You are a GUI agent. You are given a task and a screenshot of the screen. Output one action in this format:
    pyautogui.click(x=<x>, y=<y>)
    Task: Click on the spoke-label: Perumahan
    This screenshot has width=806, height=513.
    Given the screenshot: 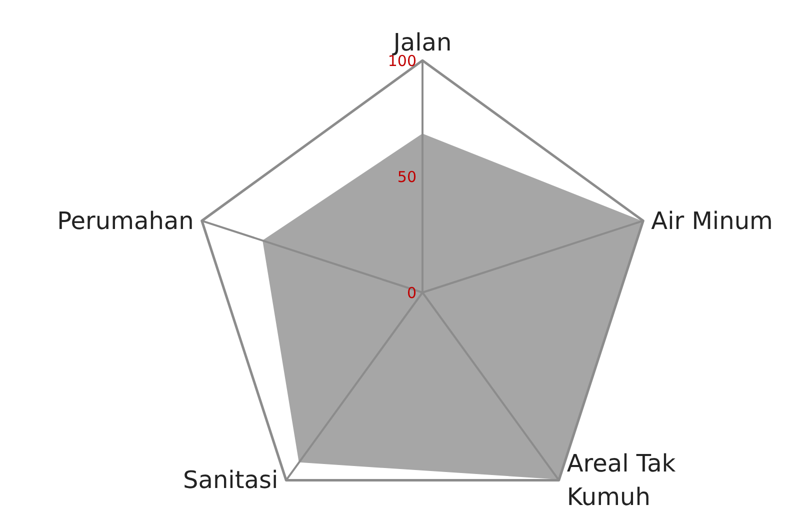 What is the action you would take?
    pyautogui.click(x=125, y=220)
    